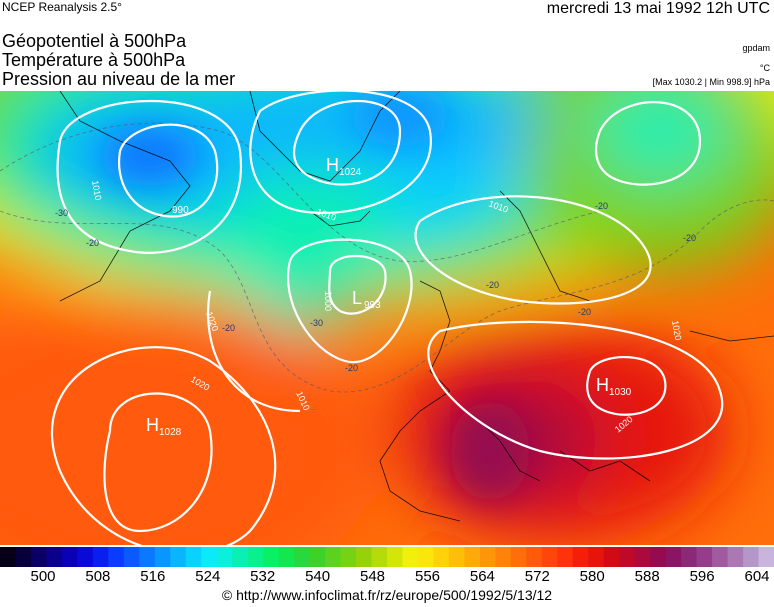  What do you see at coordinates (647, 576) in the screenshot?
I see `color-scale-tick: 588` at bounding box center [647, 576].